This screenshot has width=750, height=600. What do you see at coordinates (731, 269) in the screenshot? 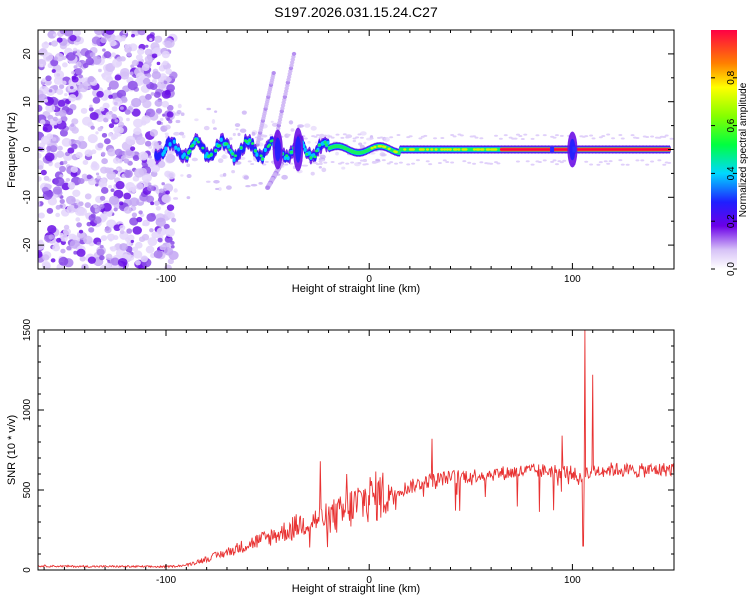
I see `colorbar-tick-label: 0.0` at bounding box center [731, 269].